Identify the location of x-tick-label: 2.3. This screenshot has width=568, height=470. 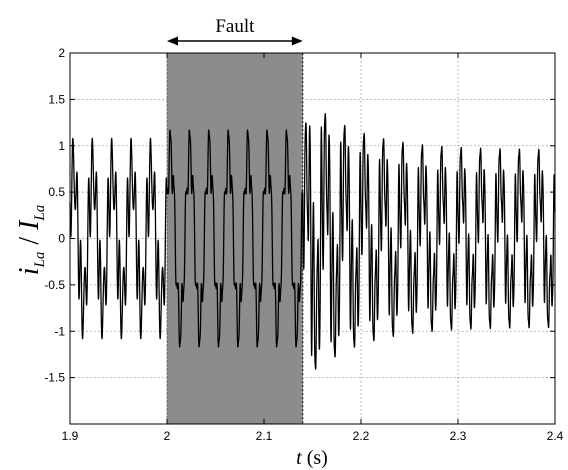
(458, 436).